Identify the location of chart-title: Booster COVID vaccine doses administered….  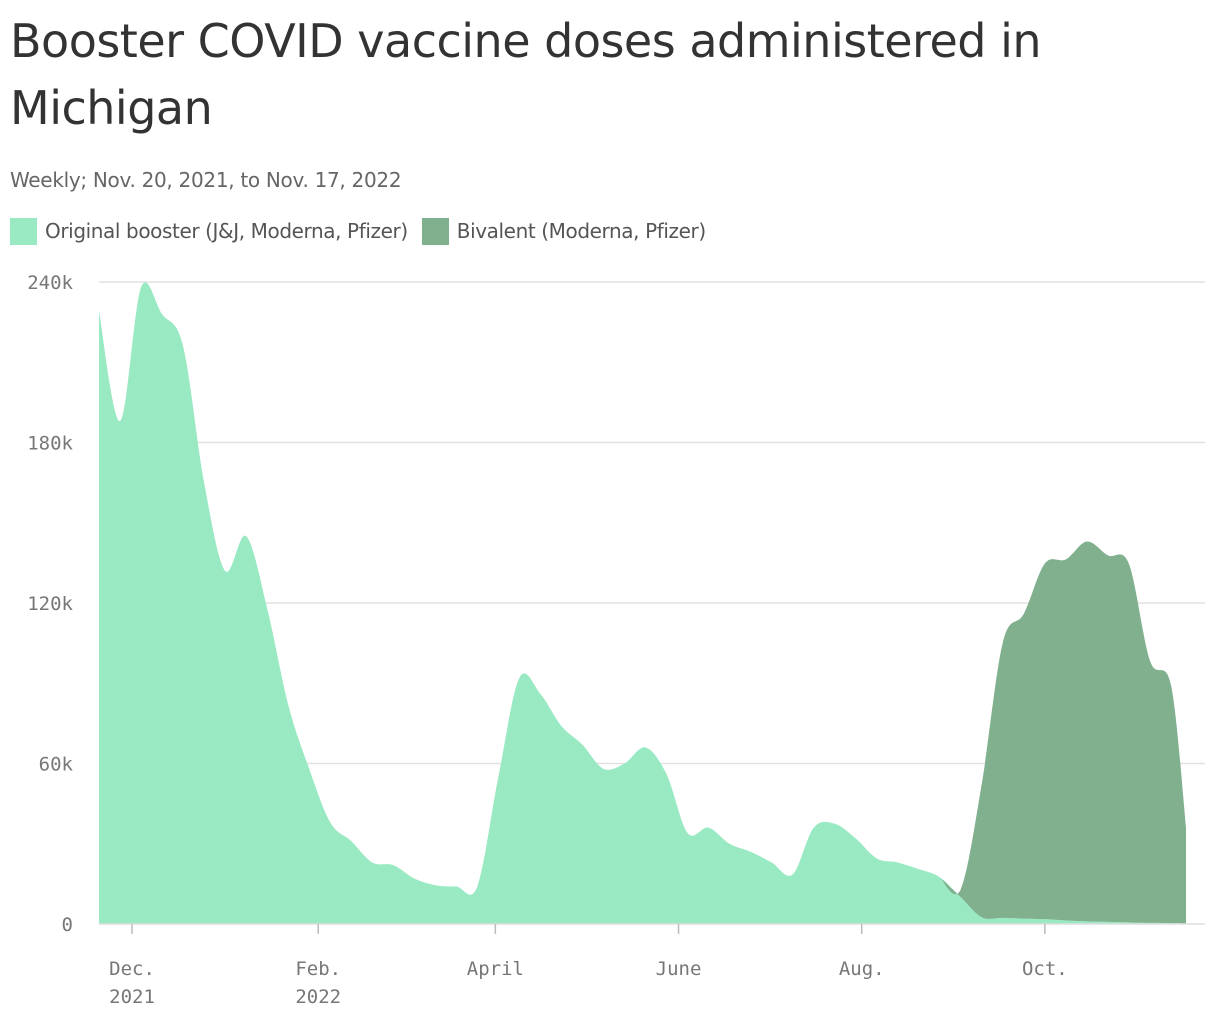
(526, 74).